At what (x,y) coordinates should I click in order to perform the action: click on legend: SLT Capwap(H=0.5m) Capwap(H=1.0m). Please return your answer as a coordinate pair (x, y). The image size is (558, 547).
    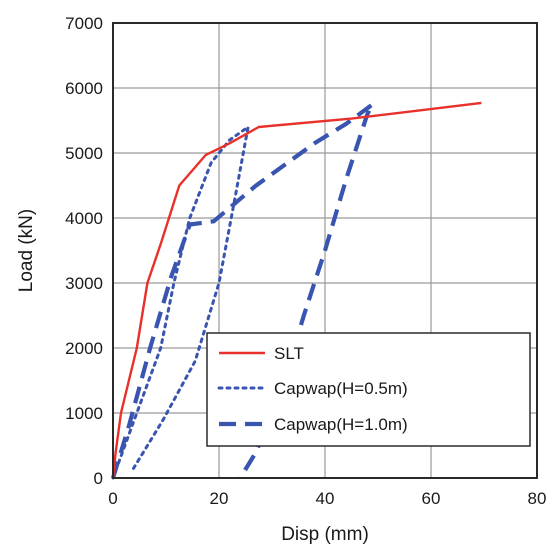
    Looking at the image, I should click on (368, 389).